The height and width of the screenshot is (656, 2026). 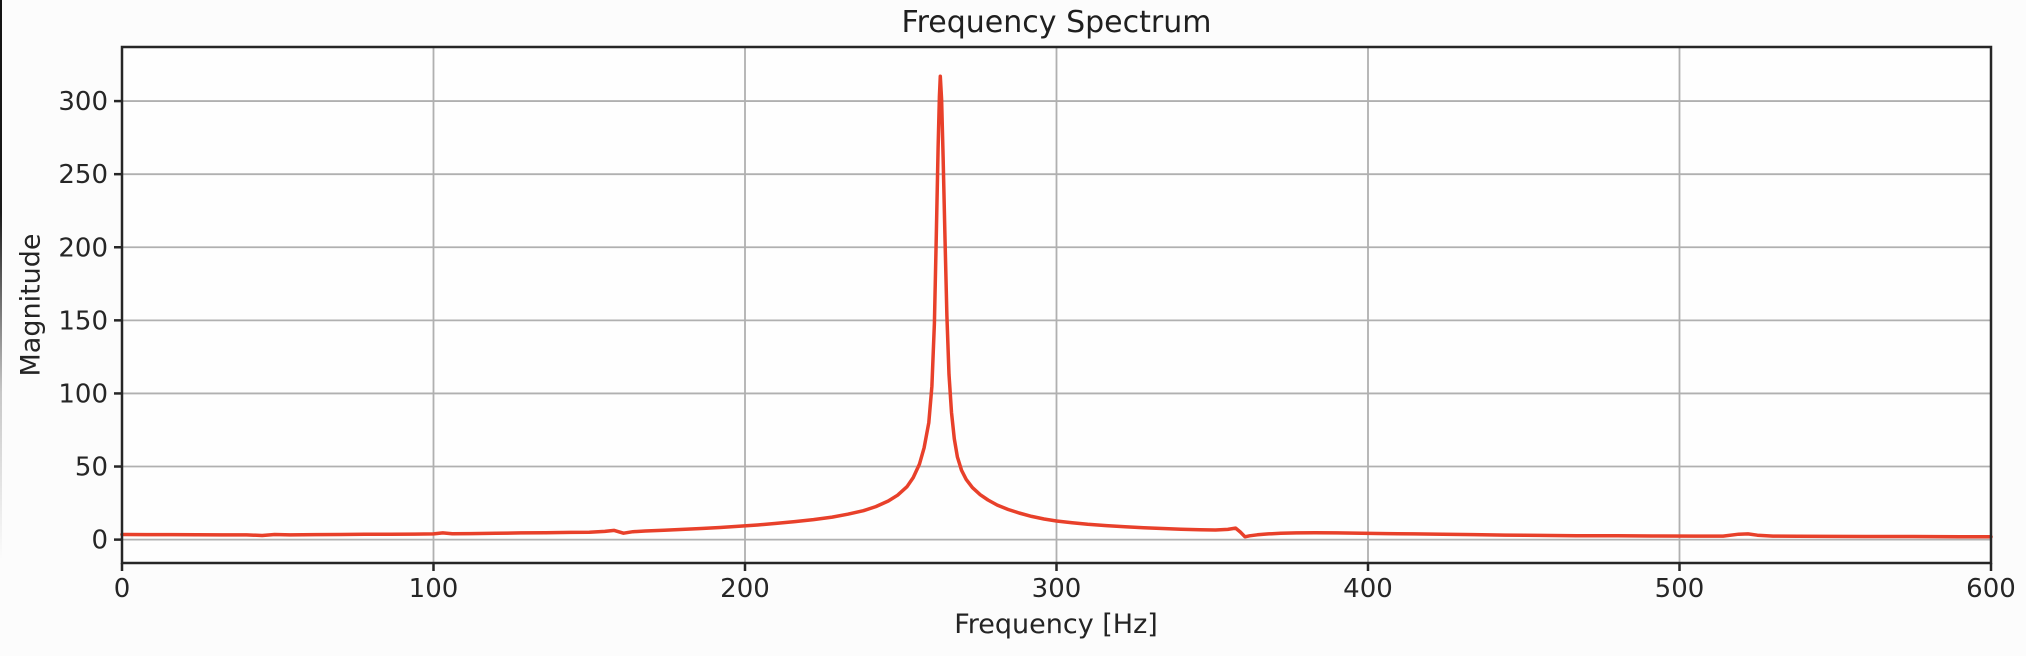 What do you see at coordinates (99, 541) in the screenshot?
I see `y-tick-label: 0` at bounding box center [99, 541].